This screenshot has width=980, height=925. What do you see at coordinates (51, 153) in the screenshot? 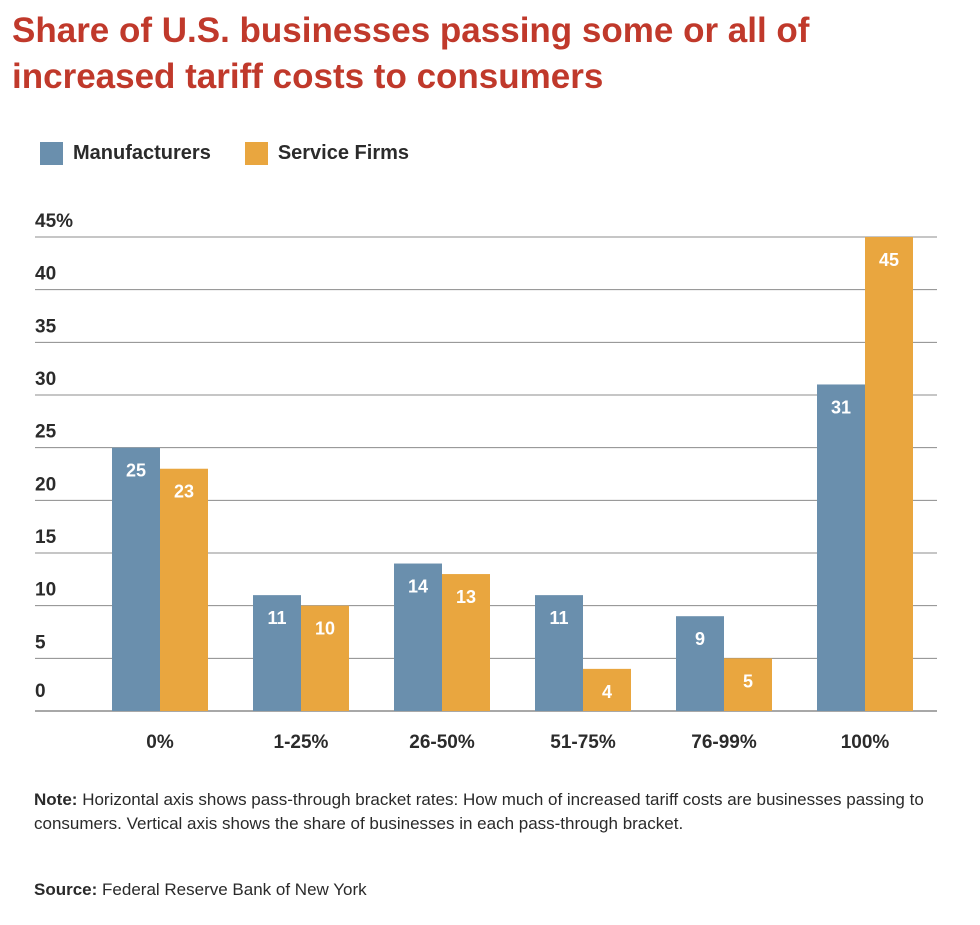
I see `legend-swatch-manufacturers` at bounding box center [51, 153].